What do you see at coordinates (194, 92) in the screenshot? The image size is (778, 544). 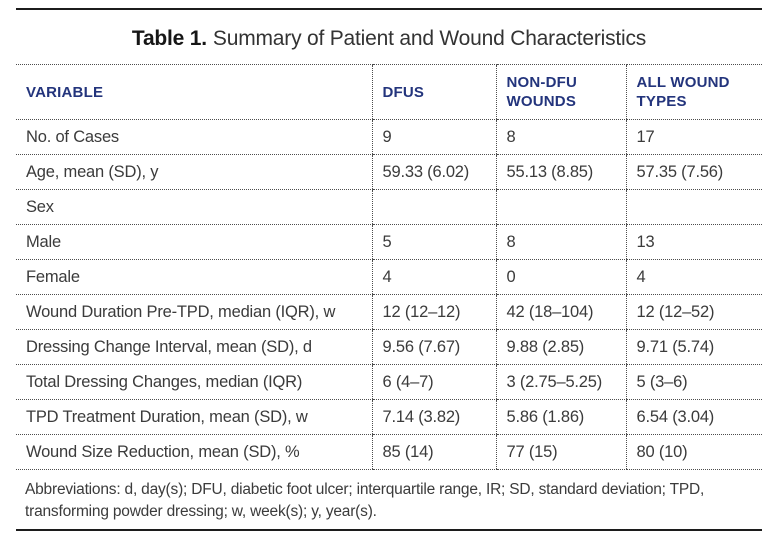 I see `col-header-variable: VARIABLE` at bounding box center [194, 92].